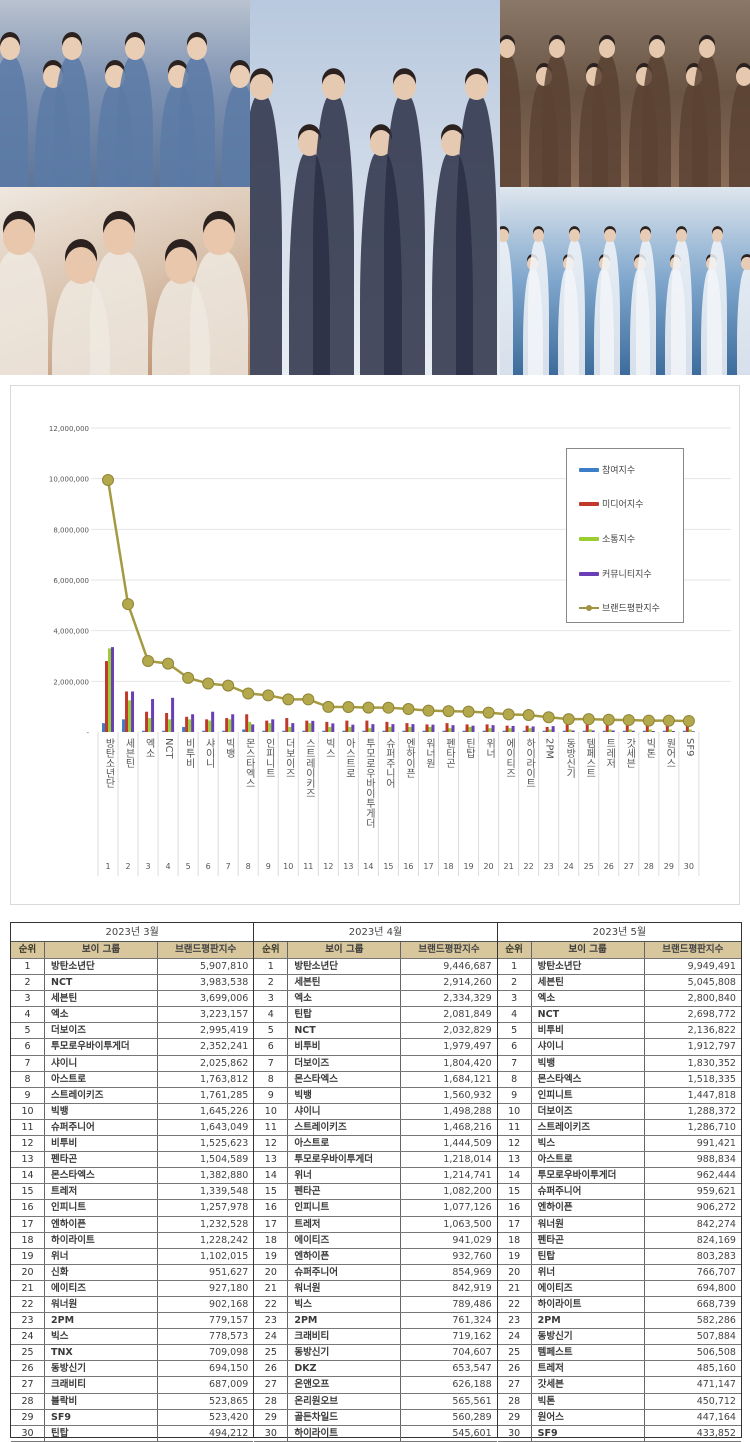 The width and height of the screenshot is (750, 1442). Describe the element at coordinates (716, 1401) in the screenshot. I see `brand-index-cell: 450,712` at that location.